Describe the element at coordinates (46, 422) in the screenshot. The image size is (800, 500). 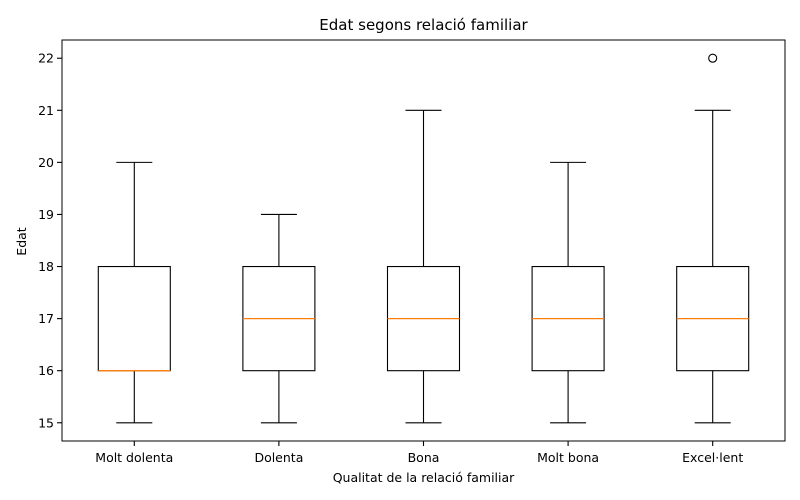
I see `y-tick-label: 15` at that location.